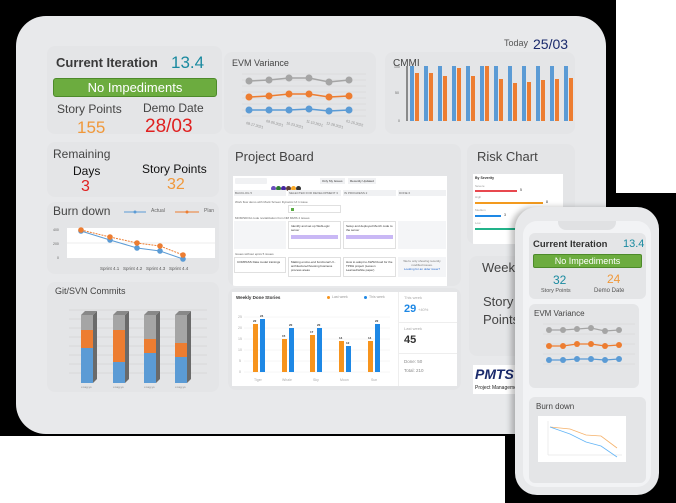 Image resolution: width=676 pixels, height=503 pixels. Describe the element at coordinates (254, 254) in the screenshot. I see `swimlane-3: Issues without epics 5 issues` at that location.